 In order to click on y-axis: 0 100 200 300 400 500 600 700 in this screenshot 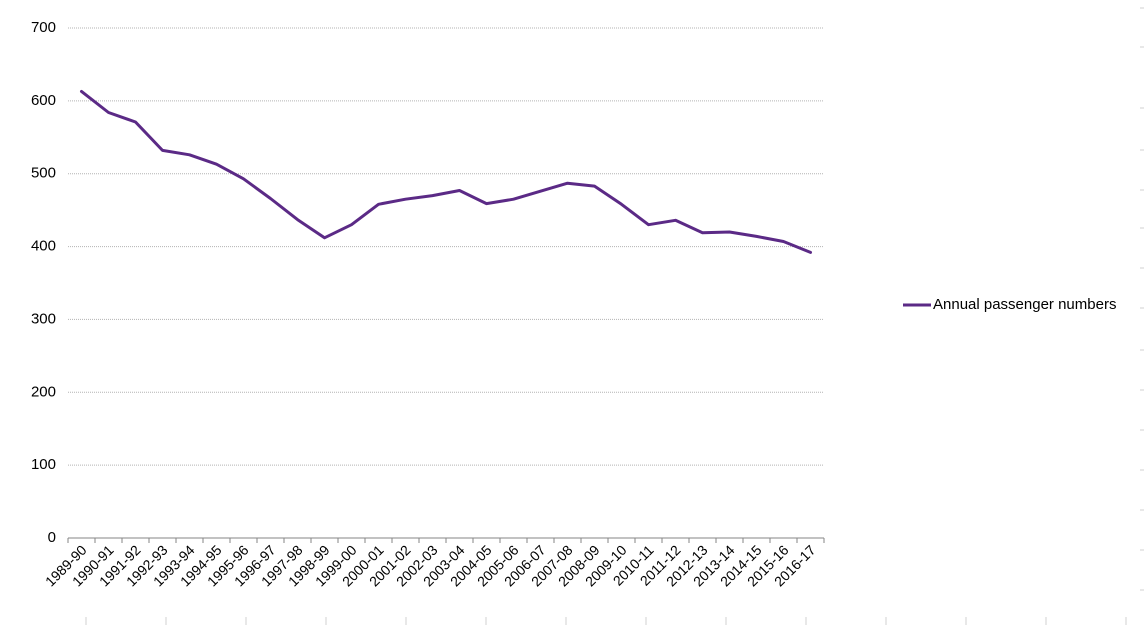, I will do `click(43, 282)`.